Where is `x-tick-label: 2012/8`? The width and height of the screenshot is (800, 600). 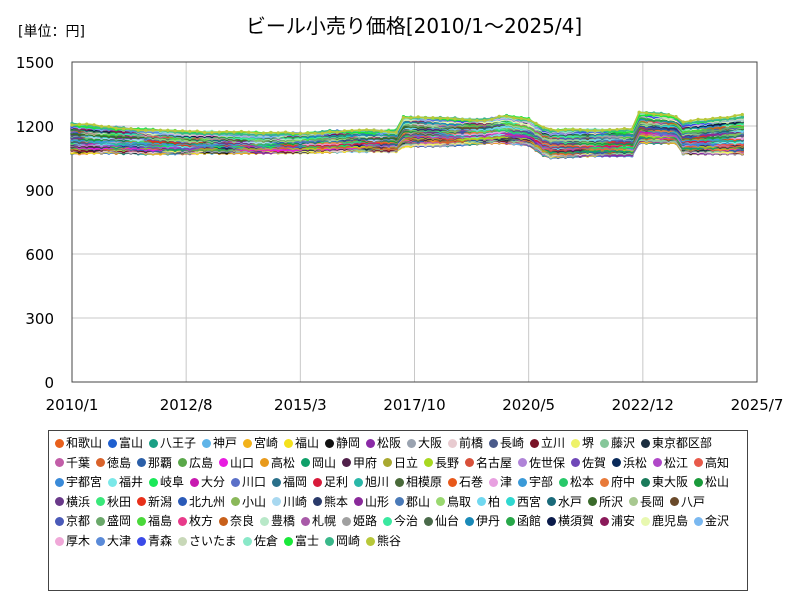 x-tick-label: 2012/8 is located at coordinates (186, 405).